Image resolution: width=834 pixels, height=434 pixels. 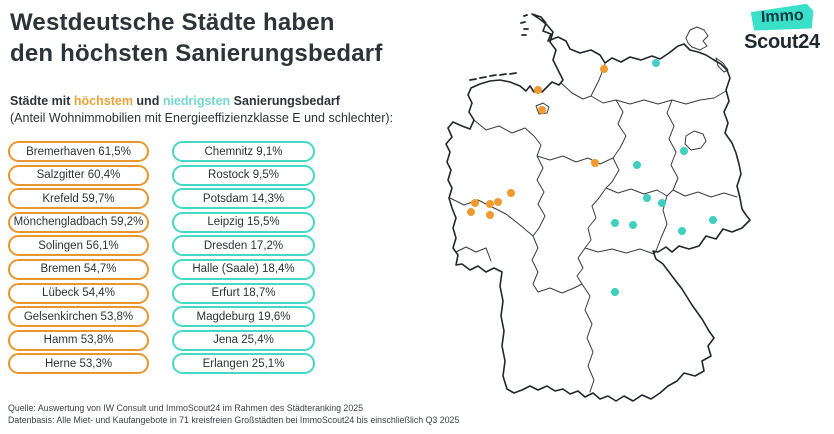 I want to click on map-dot-bremen, so click(x=542, y=110).